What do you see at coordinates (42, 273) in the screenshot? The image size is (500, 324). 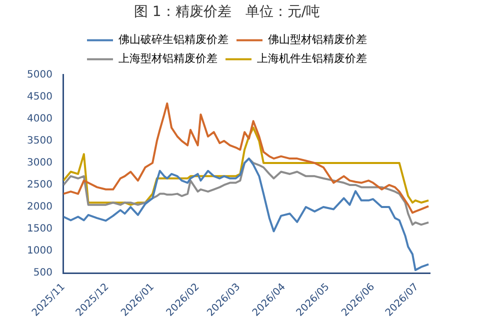 I see `y-tick-label: 500` at bounding box center [42, 273].